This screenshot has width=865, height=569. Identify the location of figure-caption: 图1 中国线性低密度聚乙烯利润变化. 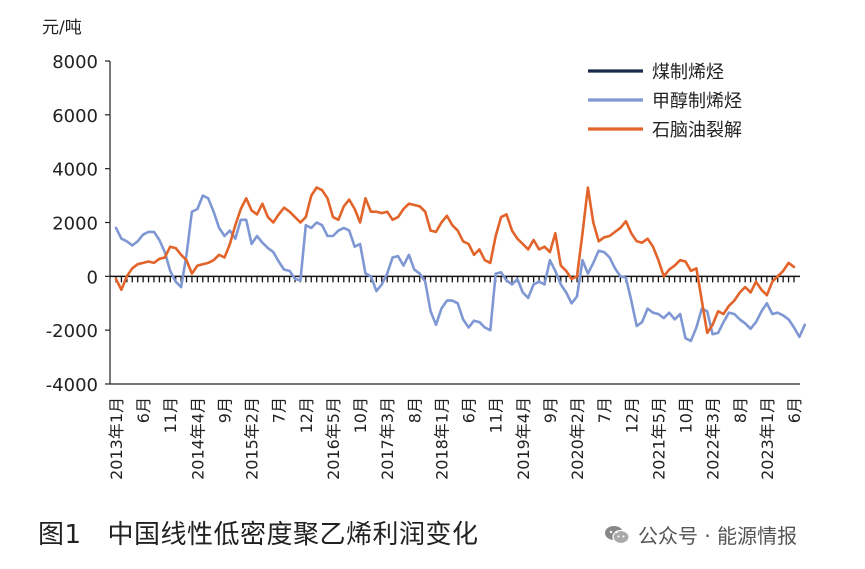
(258, 532).